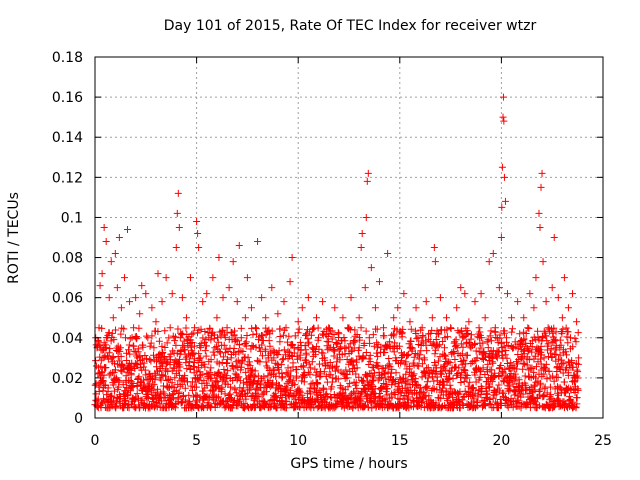  What do you see at coordinates (603, 441) in the screenshot?
I see `x-tick-label: 25` at bounding box center [603, 441].